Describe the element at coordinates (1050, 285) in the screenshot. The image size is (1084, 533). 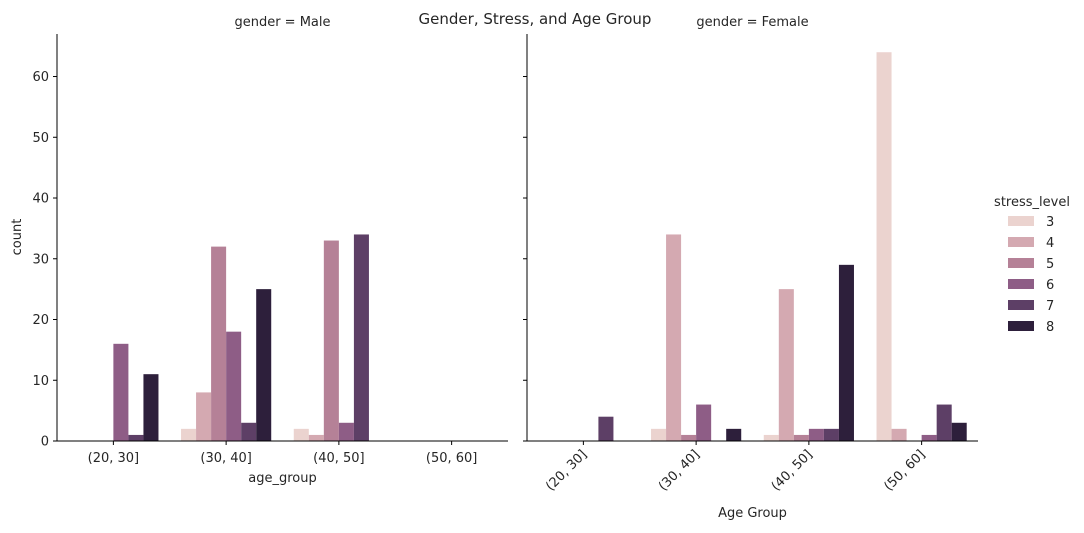
I see `legend-label: 6` at that location.